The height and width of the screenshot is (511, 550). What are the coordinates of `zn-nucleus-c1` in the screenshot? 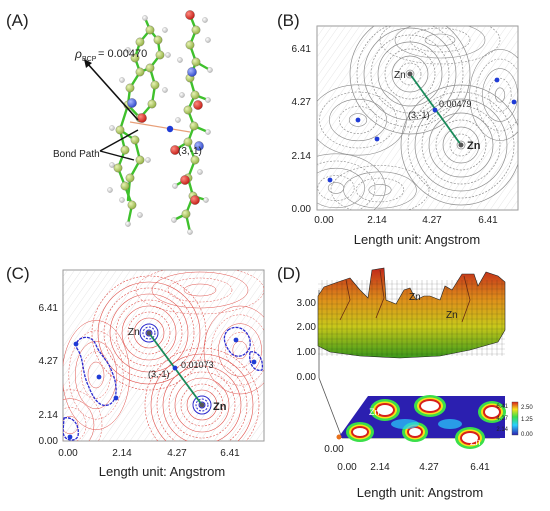 It's located at (149, 333).